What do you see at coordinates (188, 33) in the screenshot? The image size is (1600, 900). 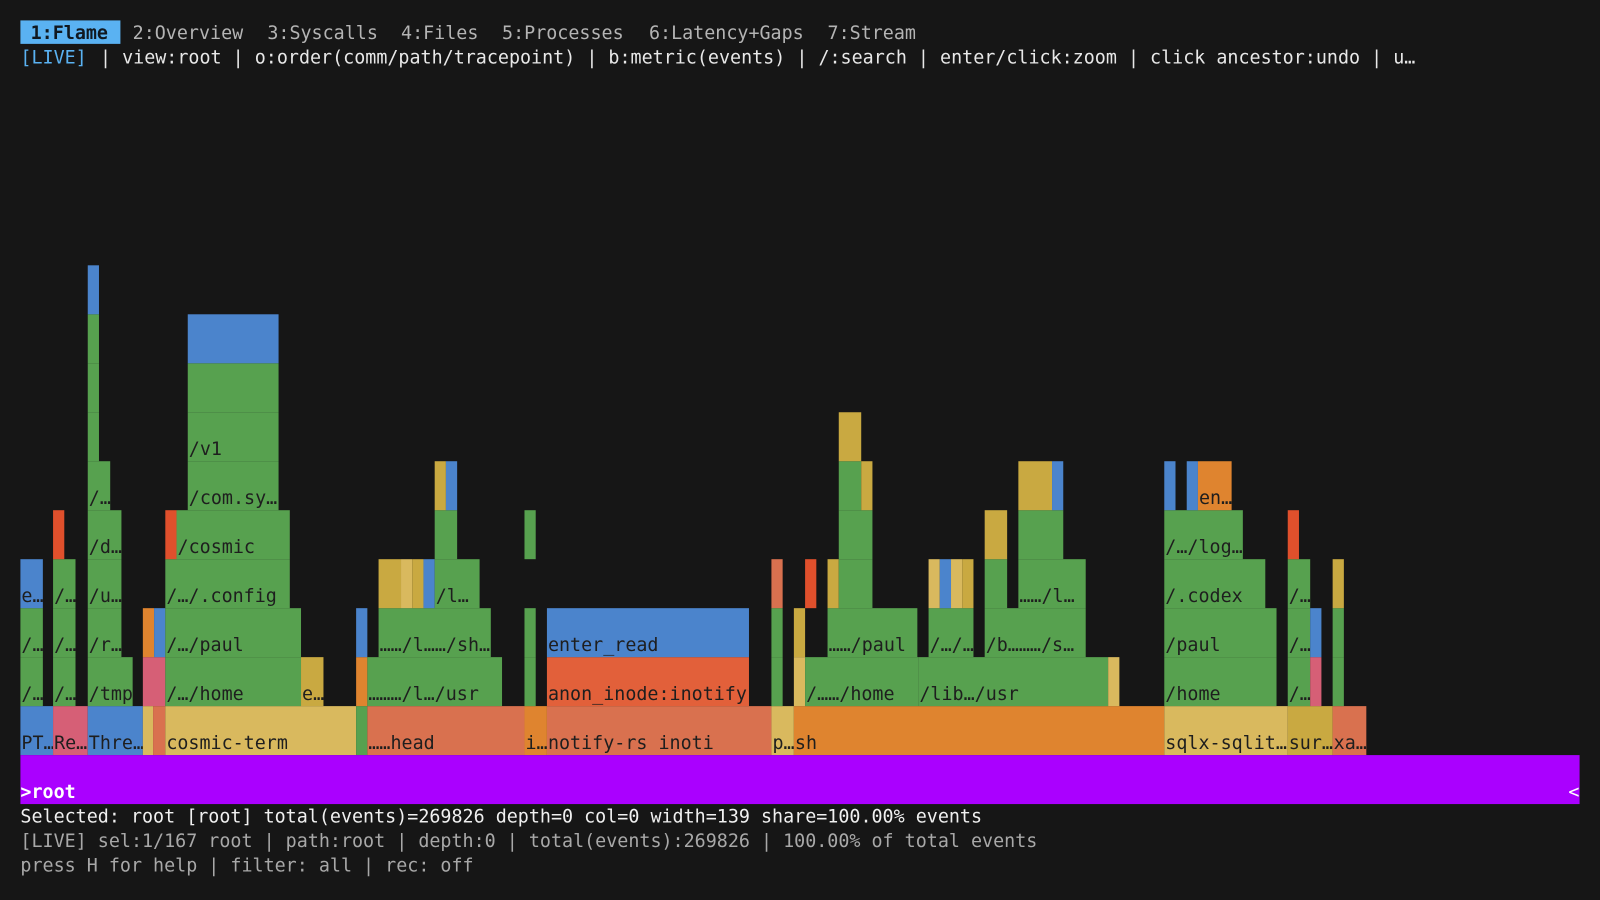 I see `tab: 2:Overview` at bounding box center [188, 33].